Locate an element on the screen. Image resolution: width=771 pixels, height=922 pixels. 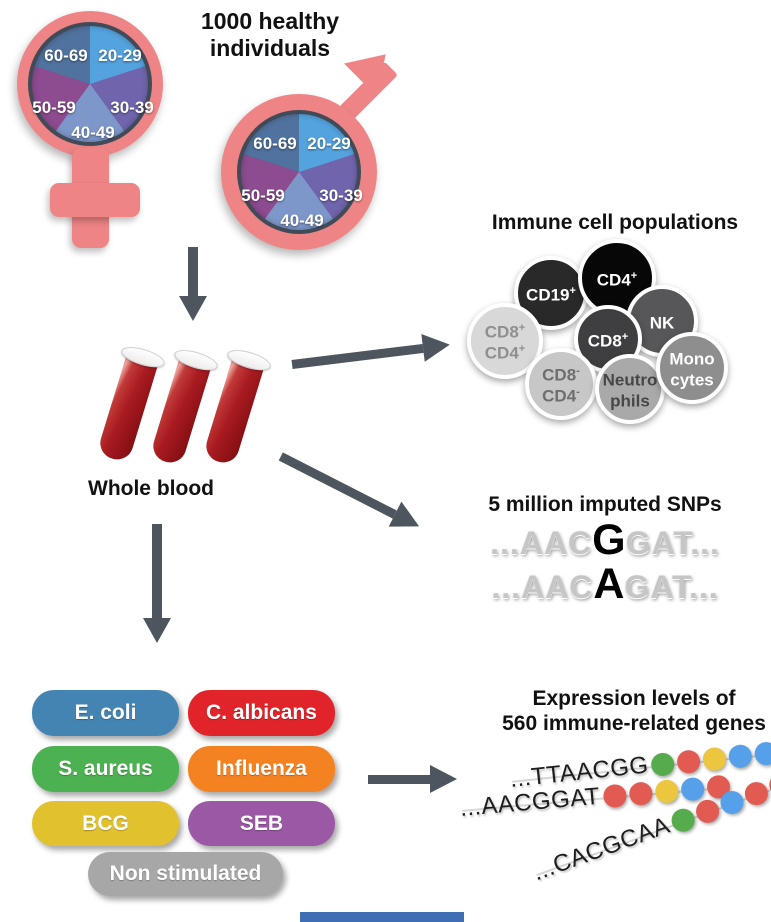
pill-saureus: S. aureus is located at coordinates (105, 769).